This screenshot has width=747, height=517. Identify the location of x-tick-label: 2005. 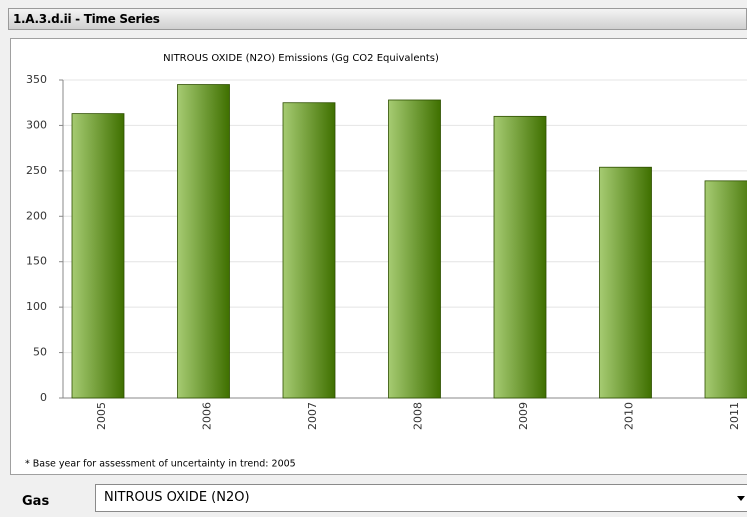
(101, 416).